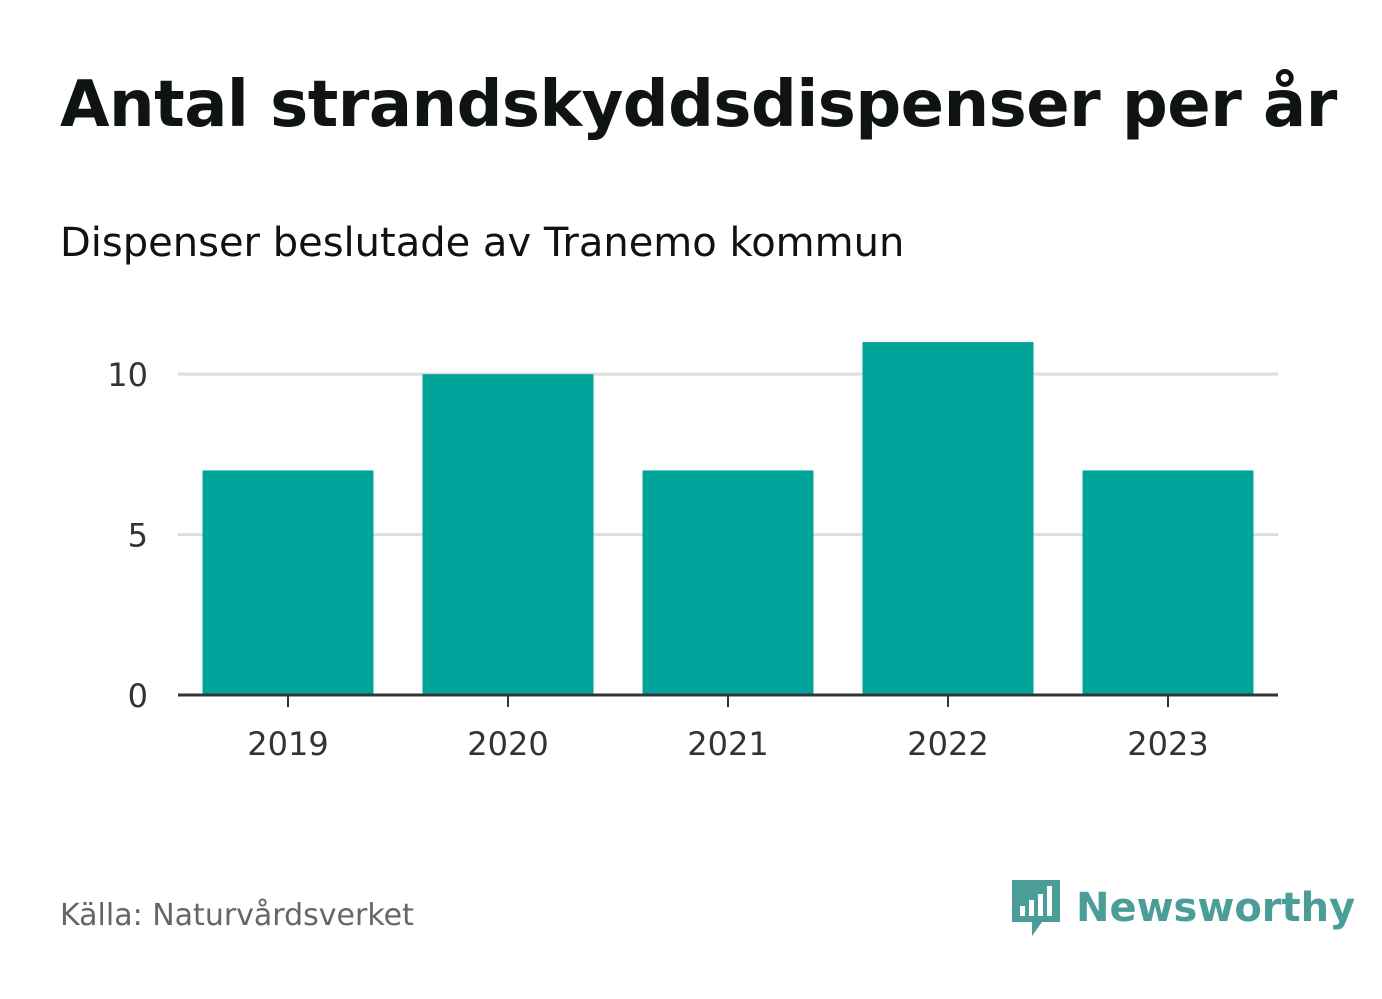  I want to click on y-tick-label: 10, so click(127, 375).